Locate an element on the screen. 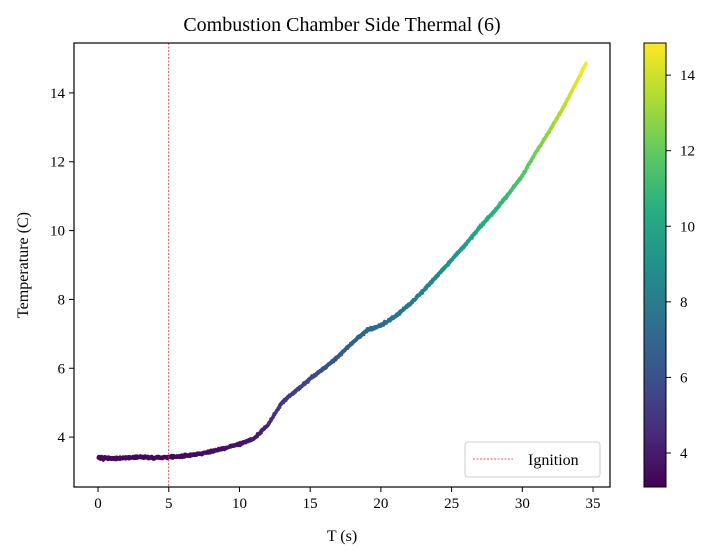 Image resolution: width=714 pixels, height=559 pixels. x-tick-label: 0 is located at coordinates (98, 504).